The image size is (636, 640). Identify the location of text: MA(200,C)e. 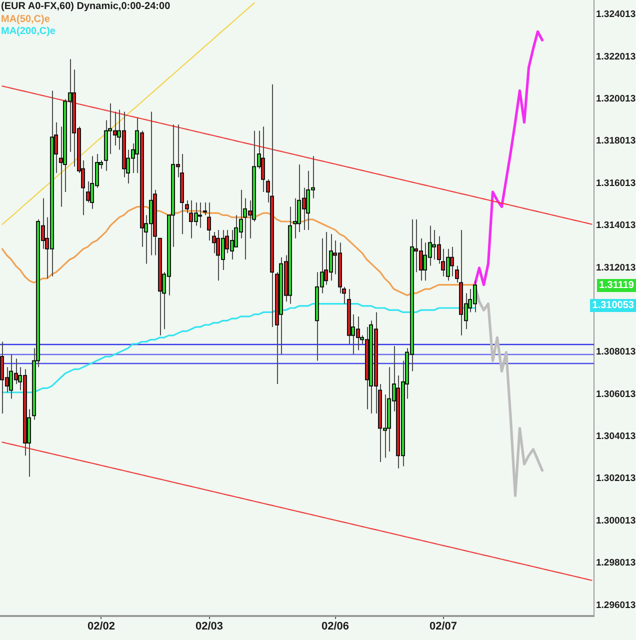
(28, 32).